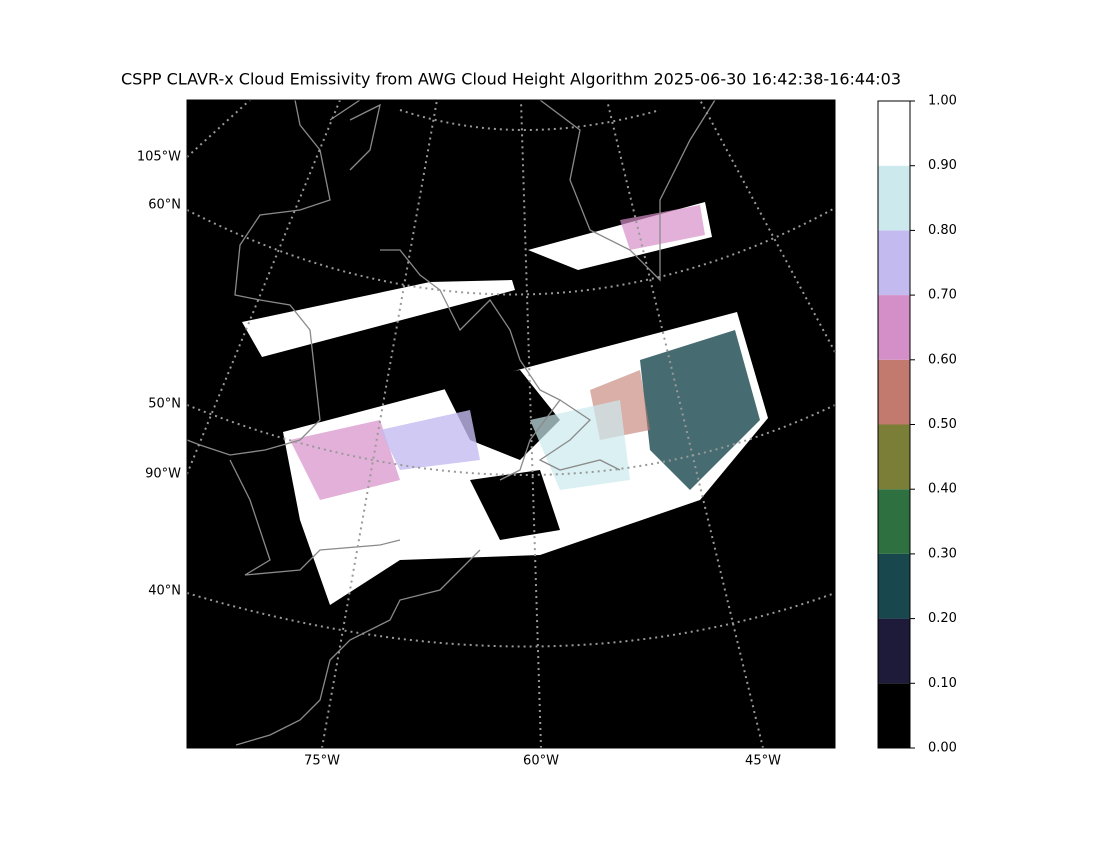  What do you see at coordinates (541, 761) in the screenshot?
I see `map-label: 60°W` at bounding box center [541, 761].